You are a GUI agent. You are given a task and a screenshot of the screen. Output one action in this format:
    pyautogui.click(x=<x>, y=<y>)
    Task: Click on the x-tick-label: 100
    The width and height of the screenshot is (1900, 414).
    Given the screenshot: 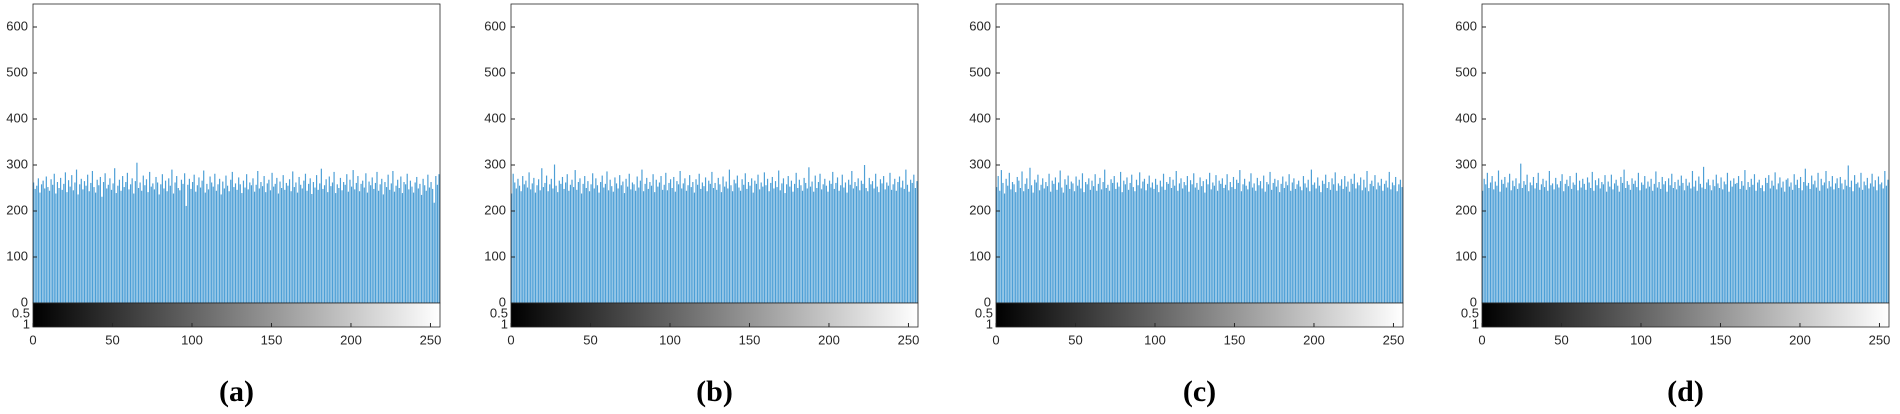 What is the action you would take?
    pyautogui.click(x=192, y=339)
    